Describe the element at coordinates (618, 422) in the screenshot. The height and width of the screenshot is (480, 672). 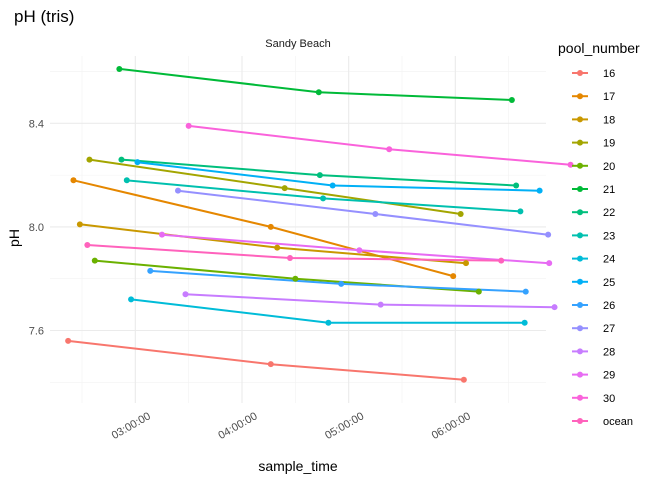
I see `legend-label-ocean: ocean` at that location.